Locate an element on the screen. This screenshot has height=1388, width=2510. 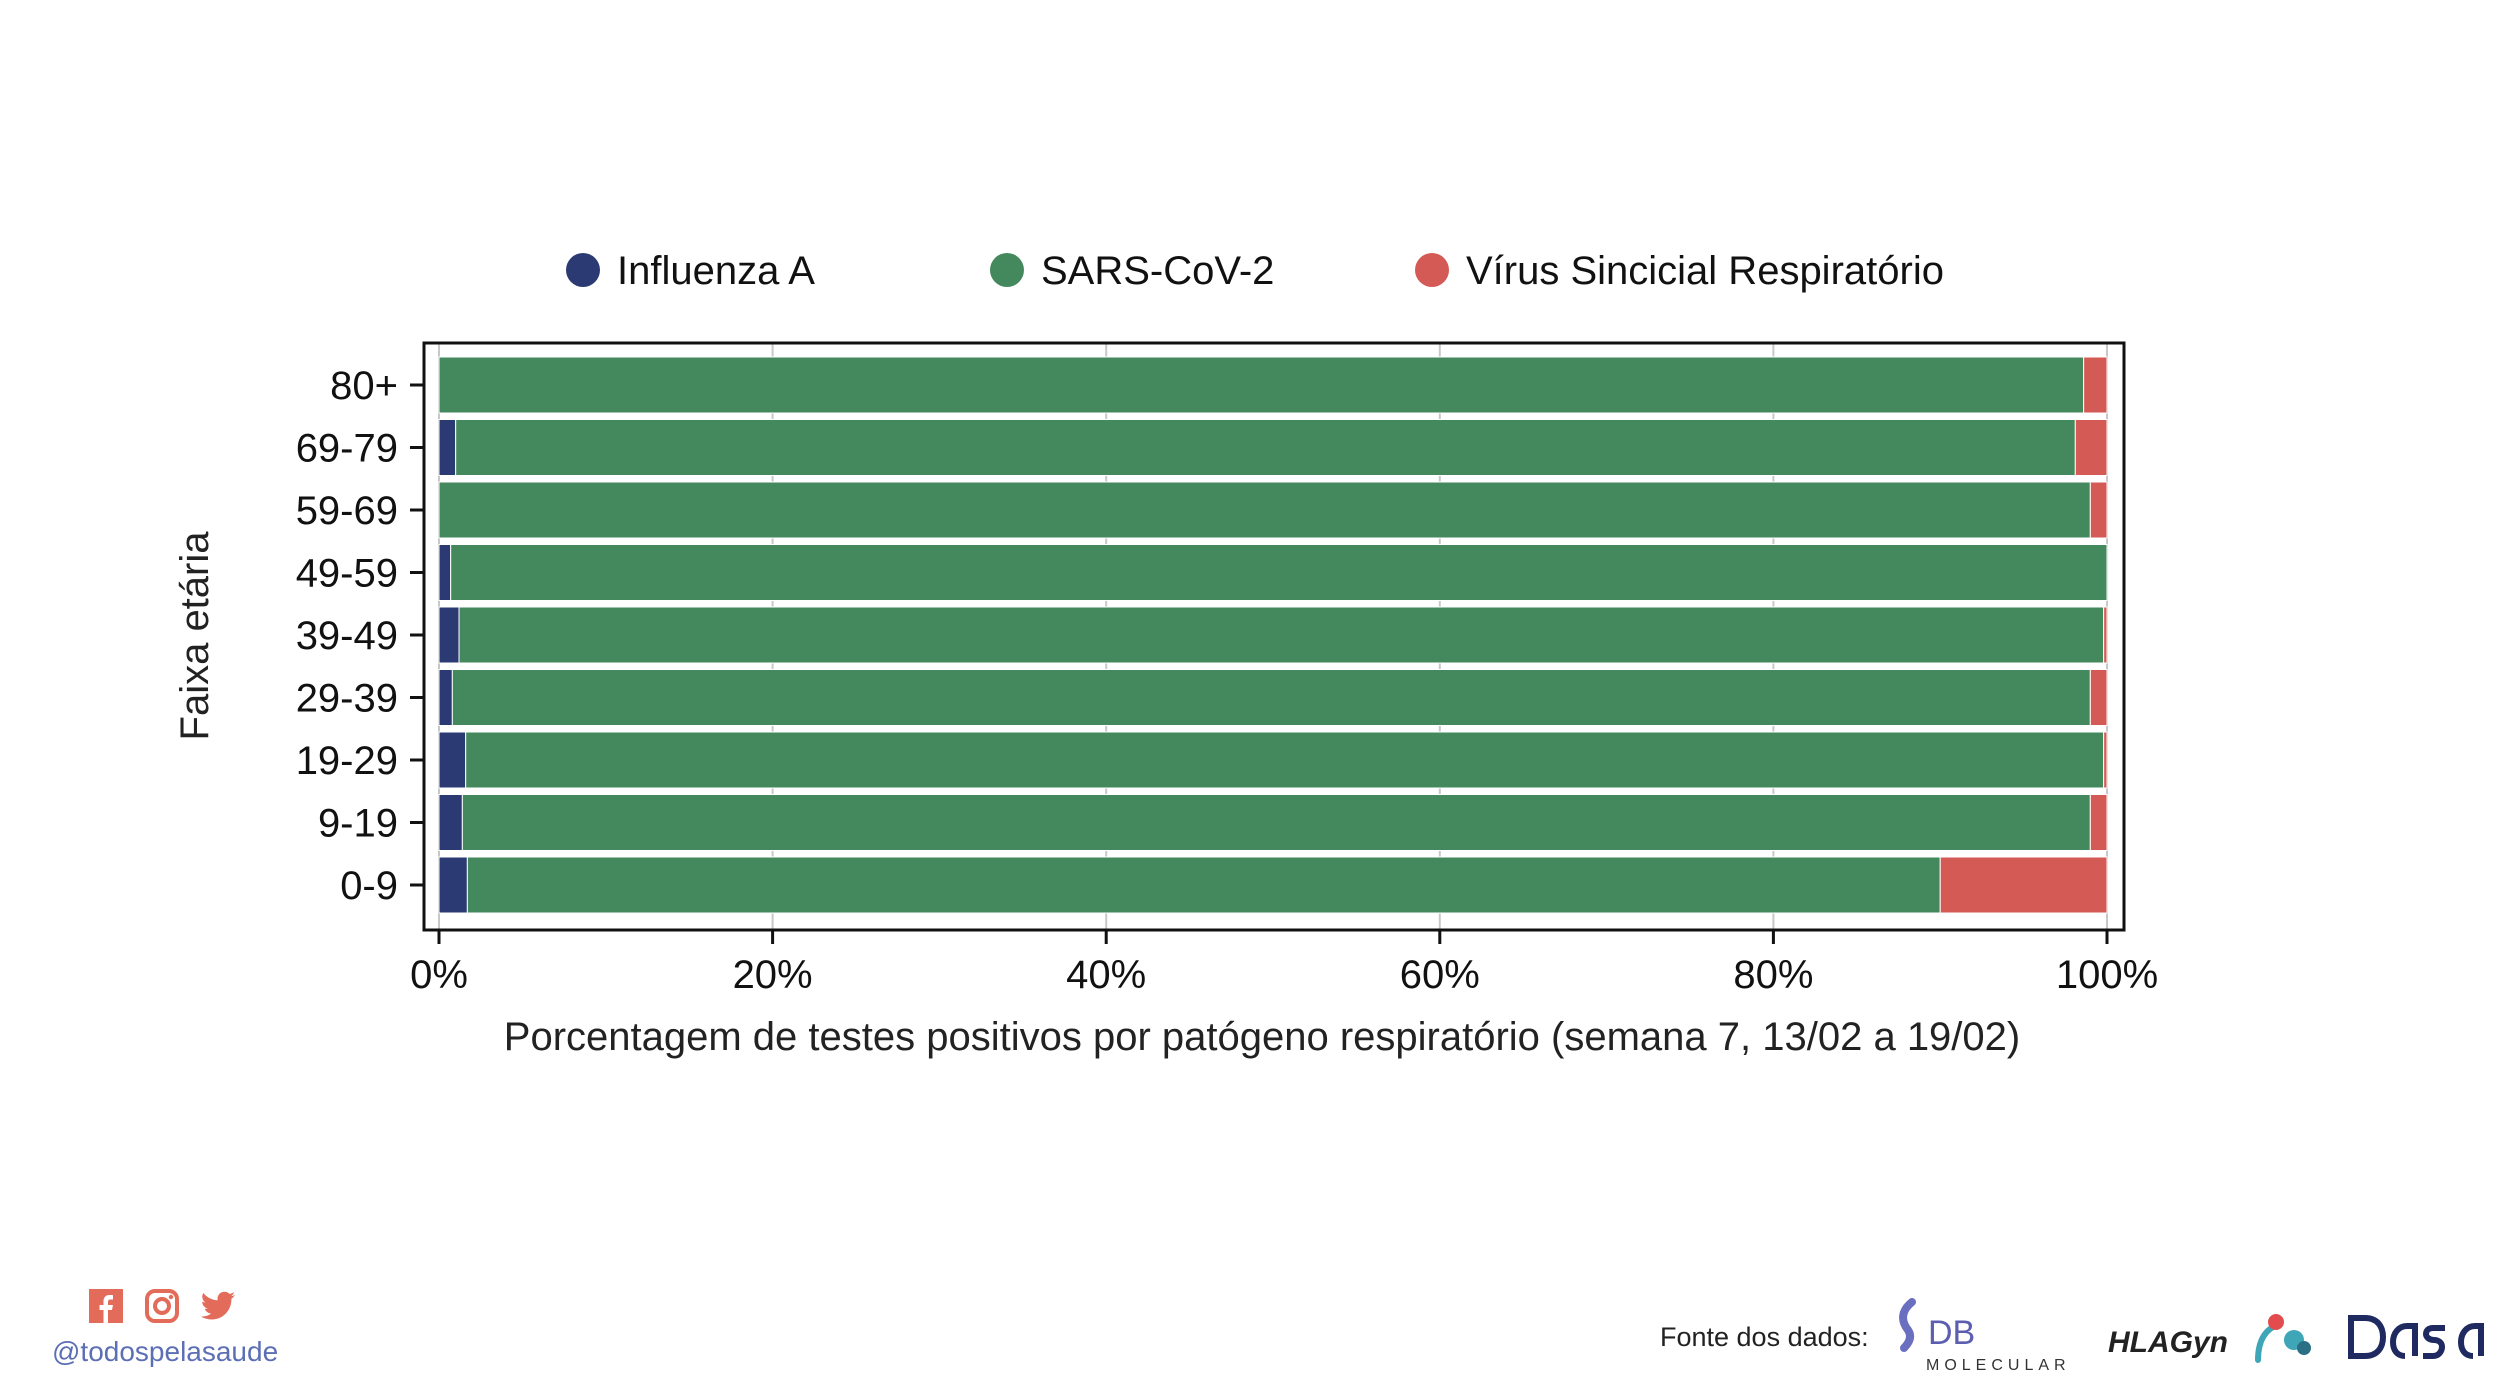
x-tick-label: 20% is located at coordinates (773, 975).